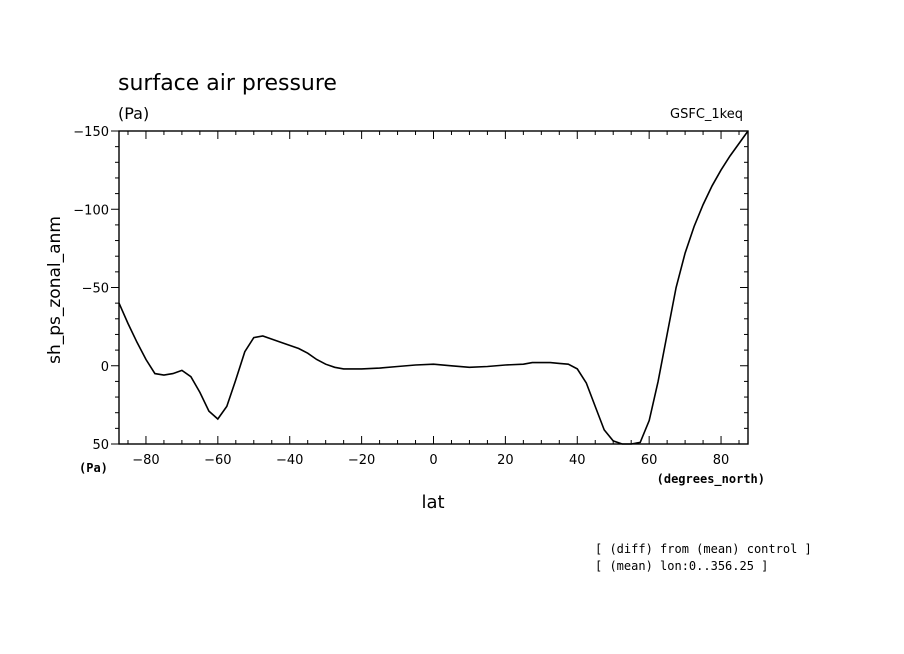  I want to click on model-label: GSFC_1keq, so click(706, 114).